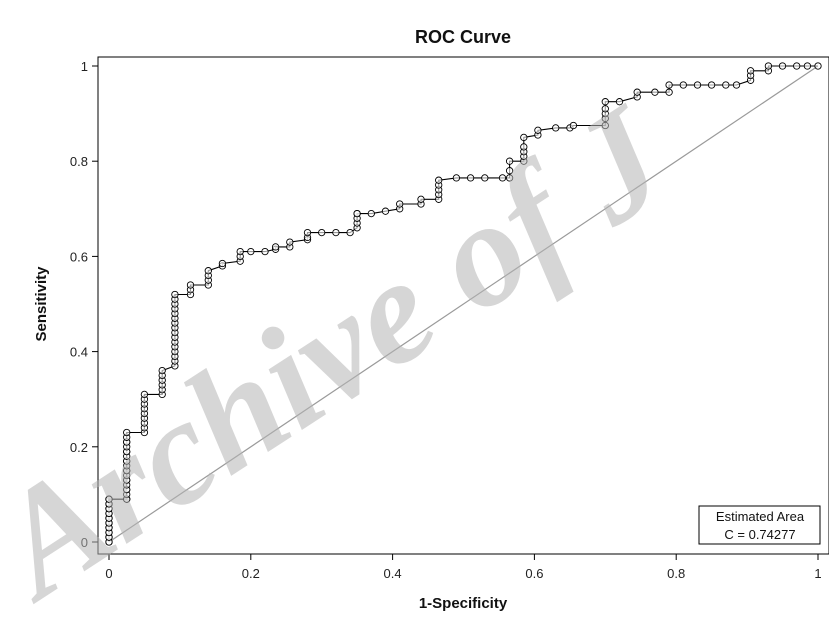 Image resolution: width=829 pixels, height=628 pixels. Describe the element at coordinates (759, 534) in the screenshot. I see `estimated-area-value: C = 0.74277` at that location.